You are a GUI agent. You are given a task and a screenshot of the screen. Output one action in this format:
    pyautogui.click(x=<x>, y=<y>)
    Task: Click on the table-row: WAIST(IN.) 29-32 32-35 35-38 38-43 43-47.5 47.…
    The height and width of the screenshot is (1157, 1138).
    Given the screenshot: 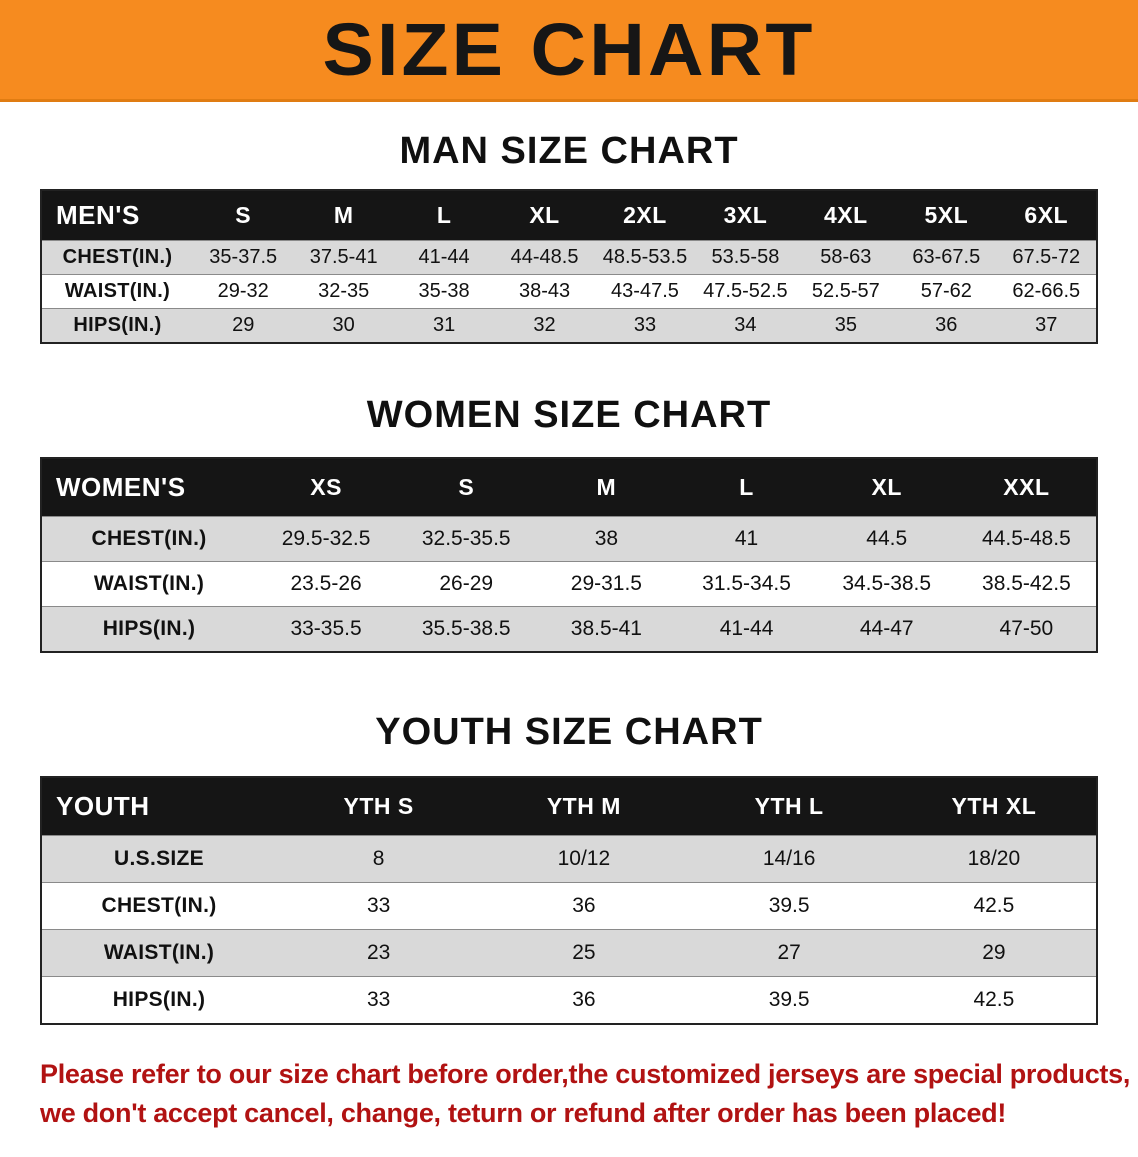 What is the action you would take?
    pyautogui.click(x=569, y=291)
    